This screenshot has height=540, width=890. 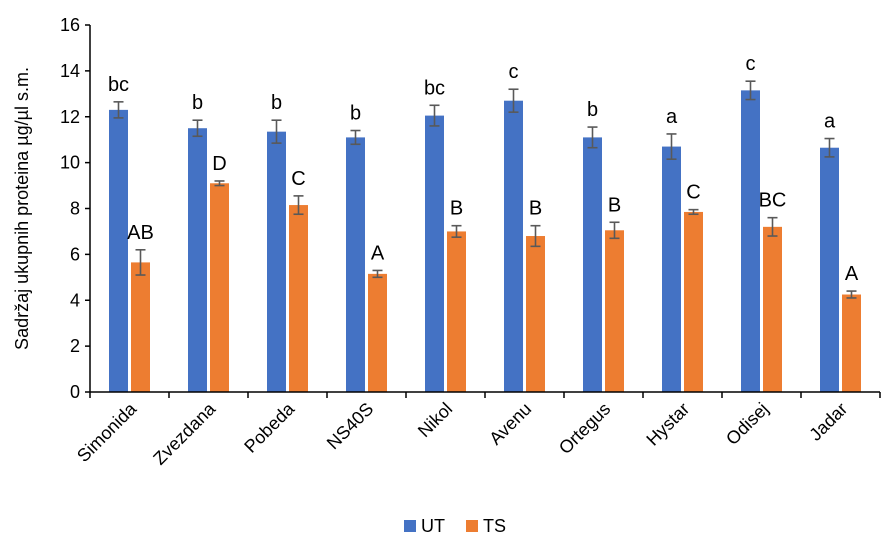 I want to click on y-tick-label: 0, so click(x=75, y=392).